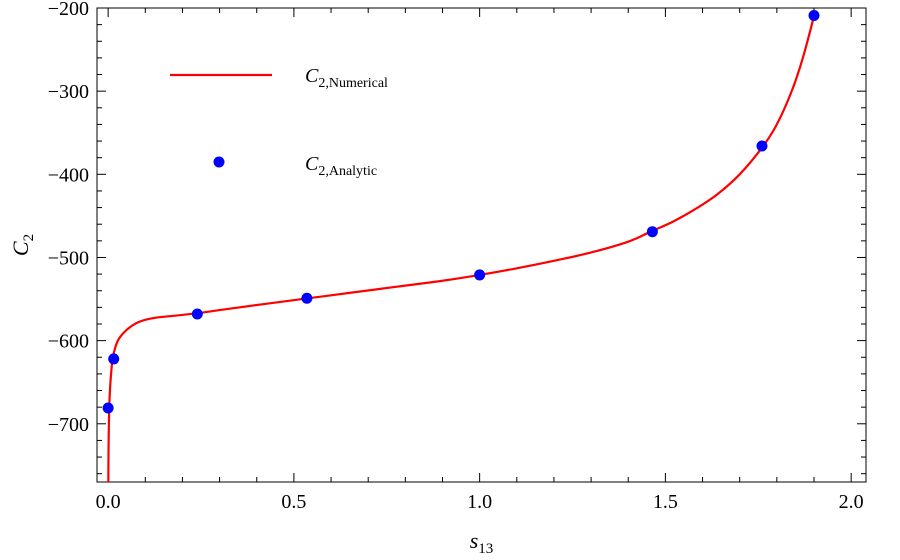 Image resolution: width=900 pixels, height=560 pixels. I want to click on x-axis-title-sub: 13, so click(485, 549).